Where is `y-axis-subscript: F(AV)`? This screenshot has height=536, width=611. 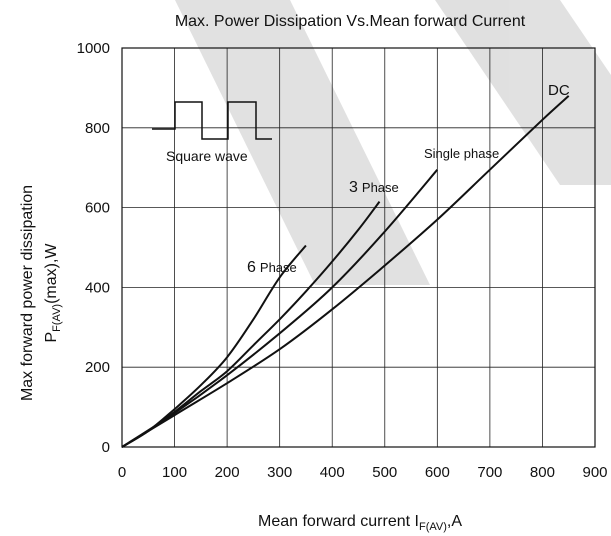
y-axis-subscript: F(AV) is located at coordinates (57, 318).